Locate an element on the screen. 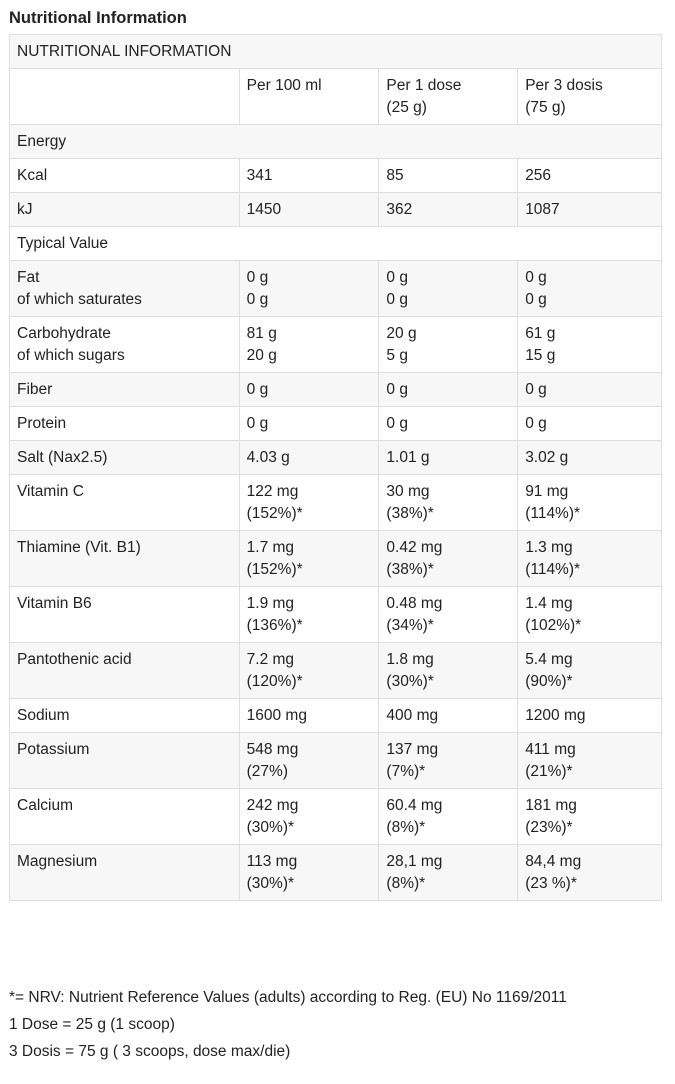 Image resolution: width=675 pixels, height=1084 pixels. nutrient-value: 411 mg (21%)* is located at coordinates (589, 760).